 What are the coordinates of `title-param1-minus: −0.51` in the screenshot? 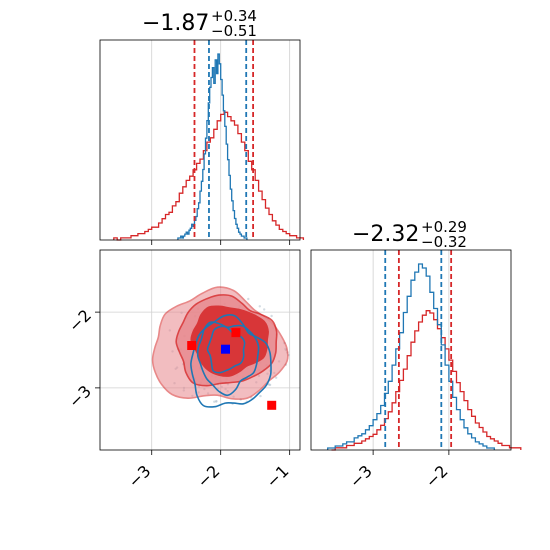 It's located at (234, 31).